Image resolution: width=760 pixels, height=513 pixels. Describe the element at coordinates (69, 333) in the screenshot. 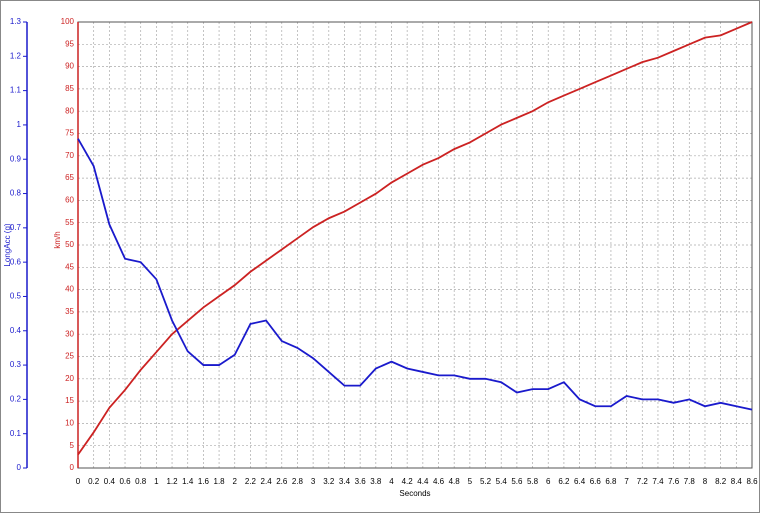

I see `y-tick-label: 30` at that location.